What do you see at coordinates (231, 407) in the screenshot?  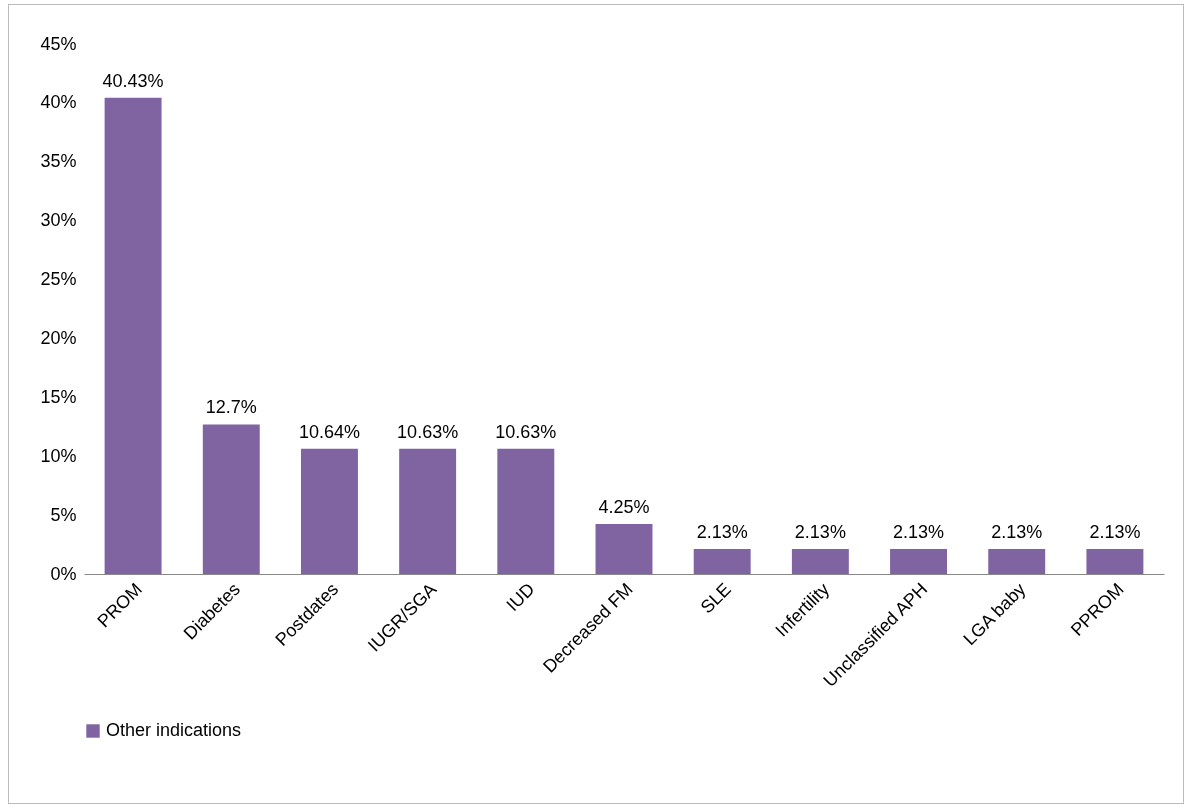 I see `data-label: 12.7%` at bounding box center [231, 407].